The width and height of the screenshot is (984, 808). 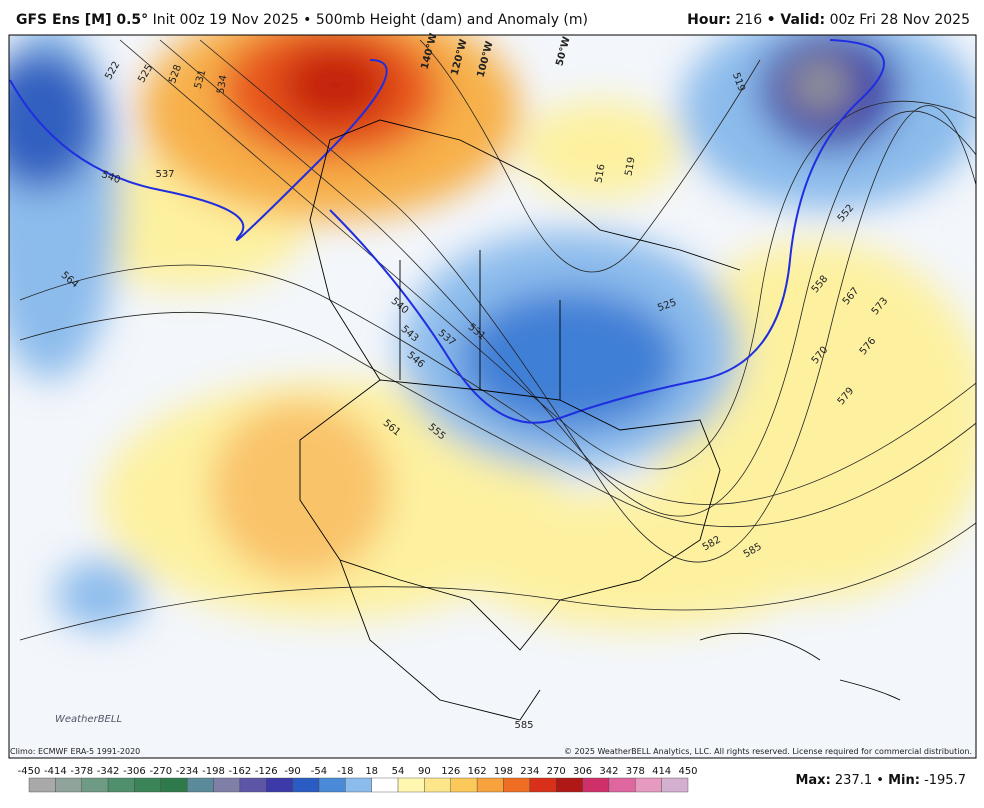 What do you see at coordinates (201, 79) in the screenshot?
I see `contour-label: 531` at bounding box center [201, 79].